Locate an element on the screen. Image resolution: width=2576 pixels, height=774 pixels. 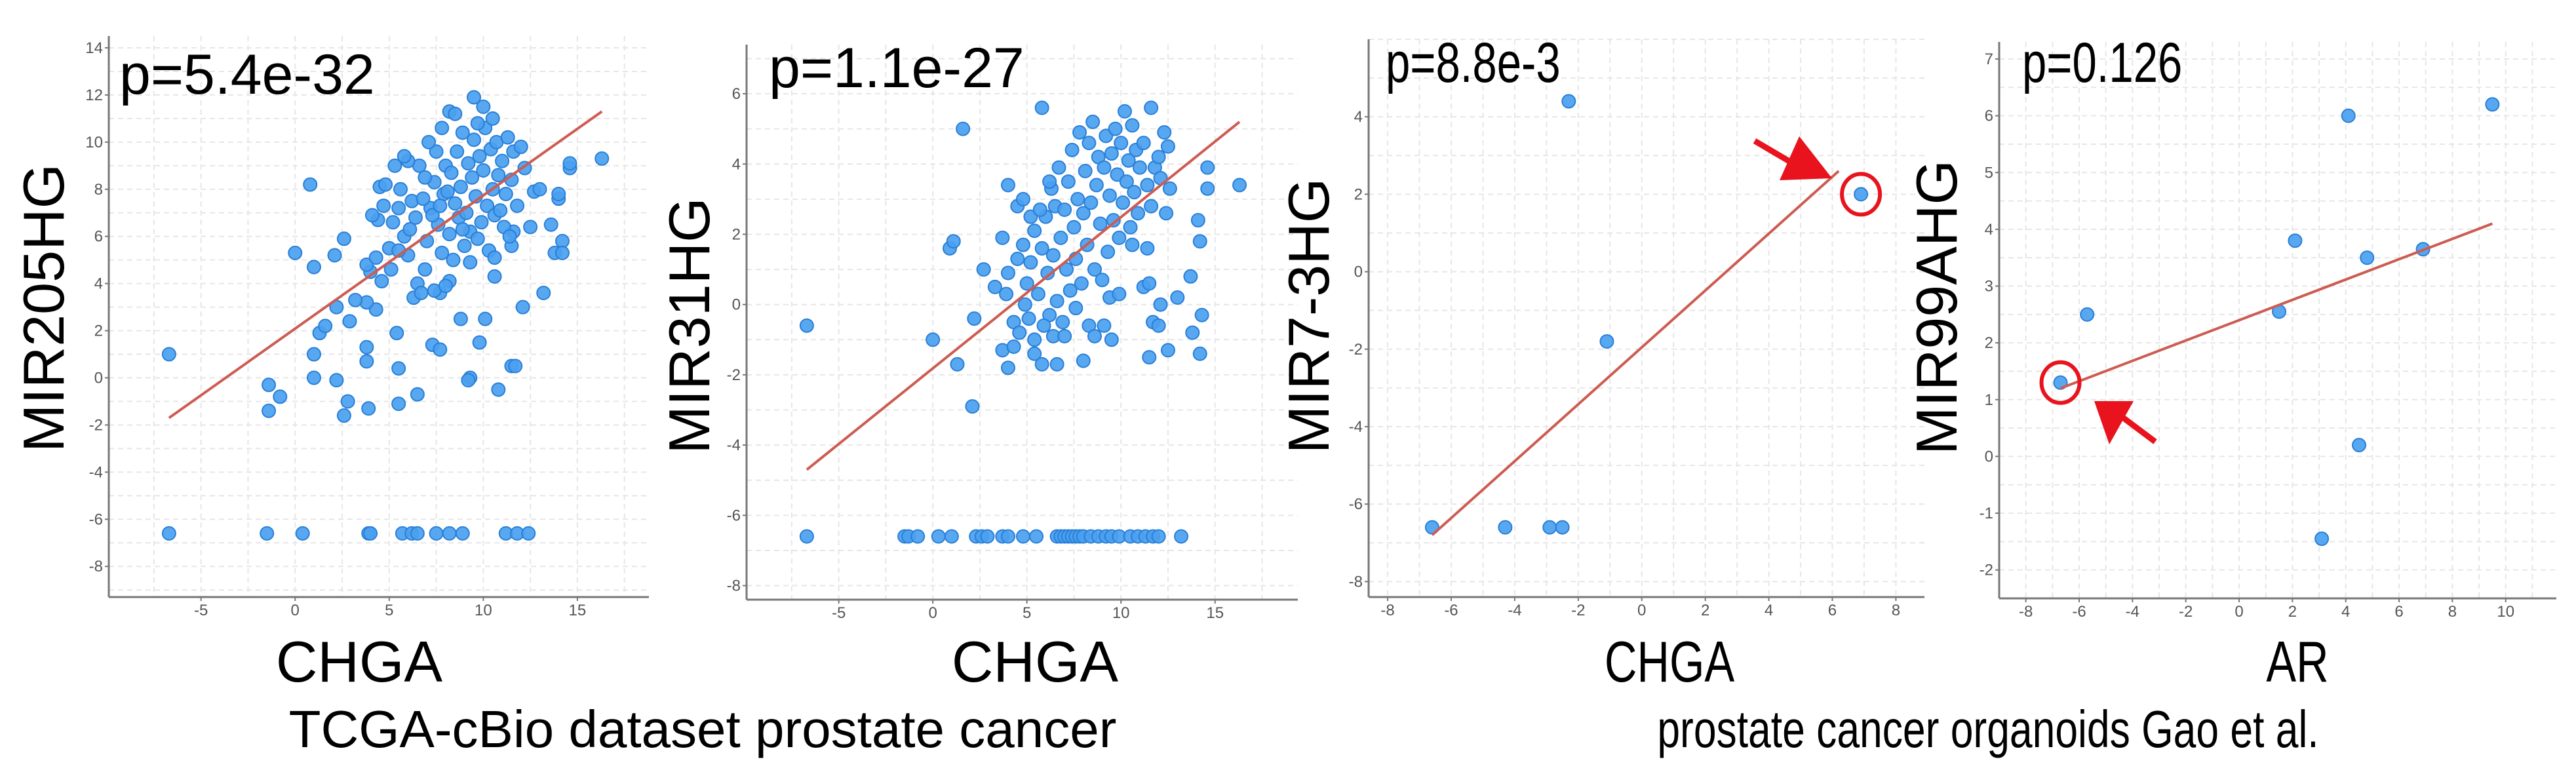
y-tick-label: 6 is located at coordinates (1989, 116).